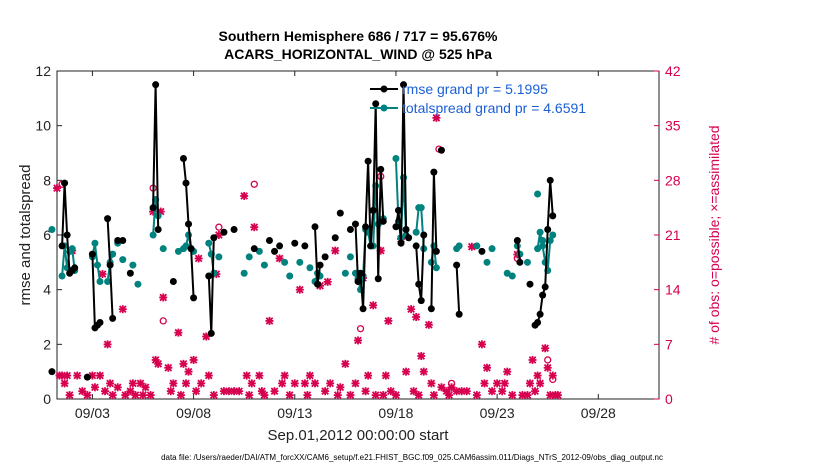 The image size is (830, 470). What do you see at coordinates (47, 290) in the screenshot?
I see `y-tick-label: 4` at bounding box center [47, 290].